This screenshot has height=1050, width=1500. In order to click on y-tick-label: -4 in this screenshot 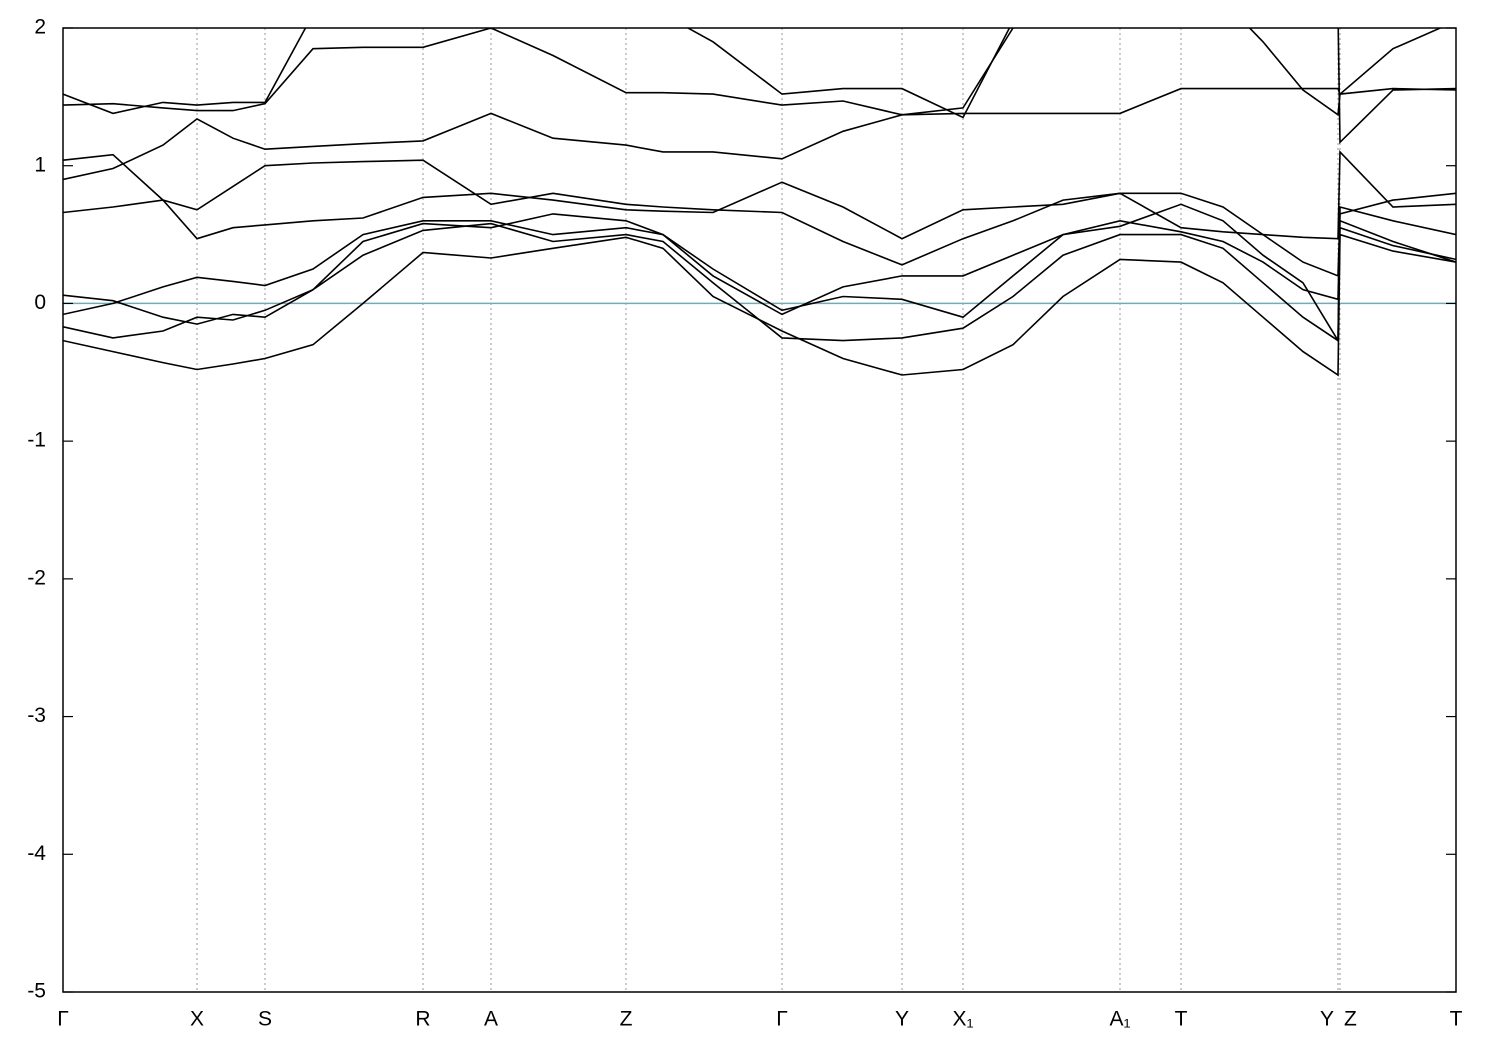, I will do `click(36, 853)`.